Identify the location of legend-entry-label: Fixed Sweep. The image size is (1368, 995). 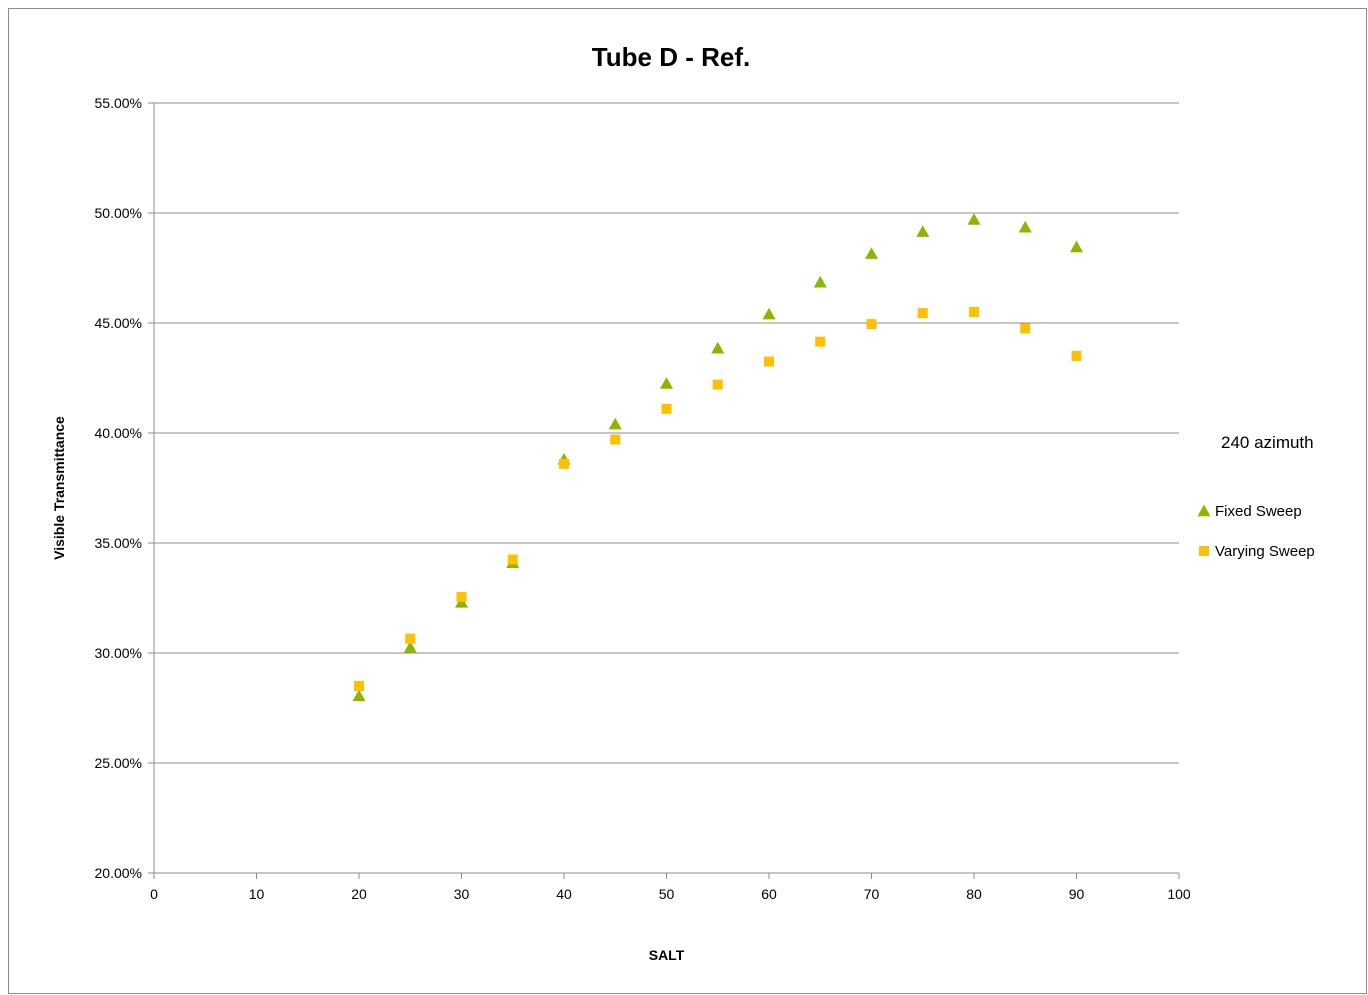
(1258, 511).